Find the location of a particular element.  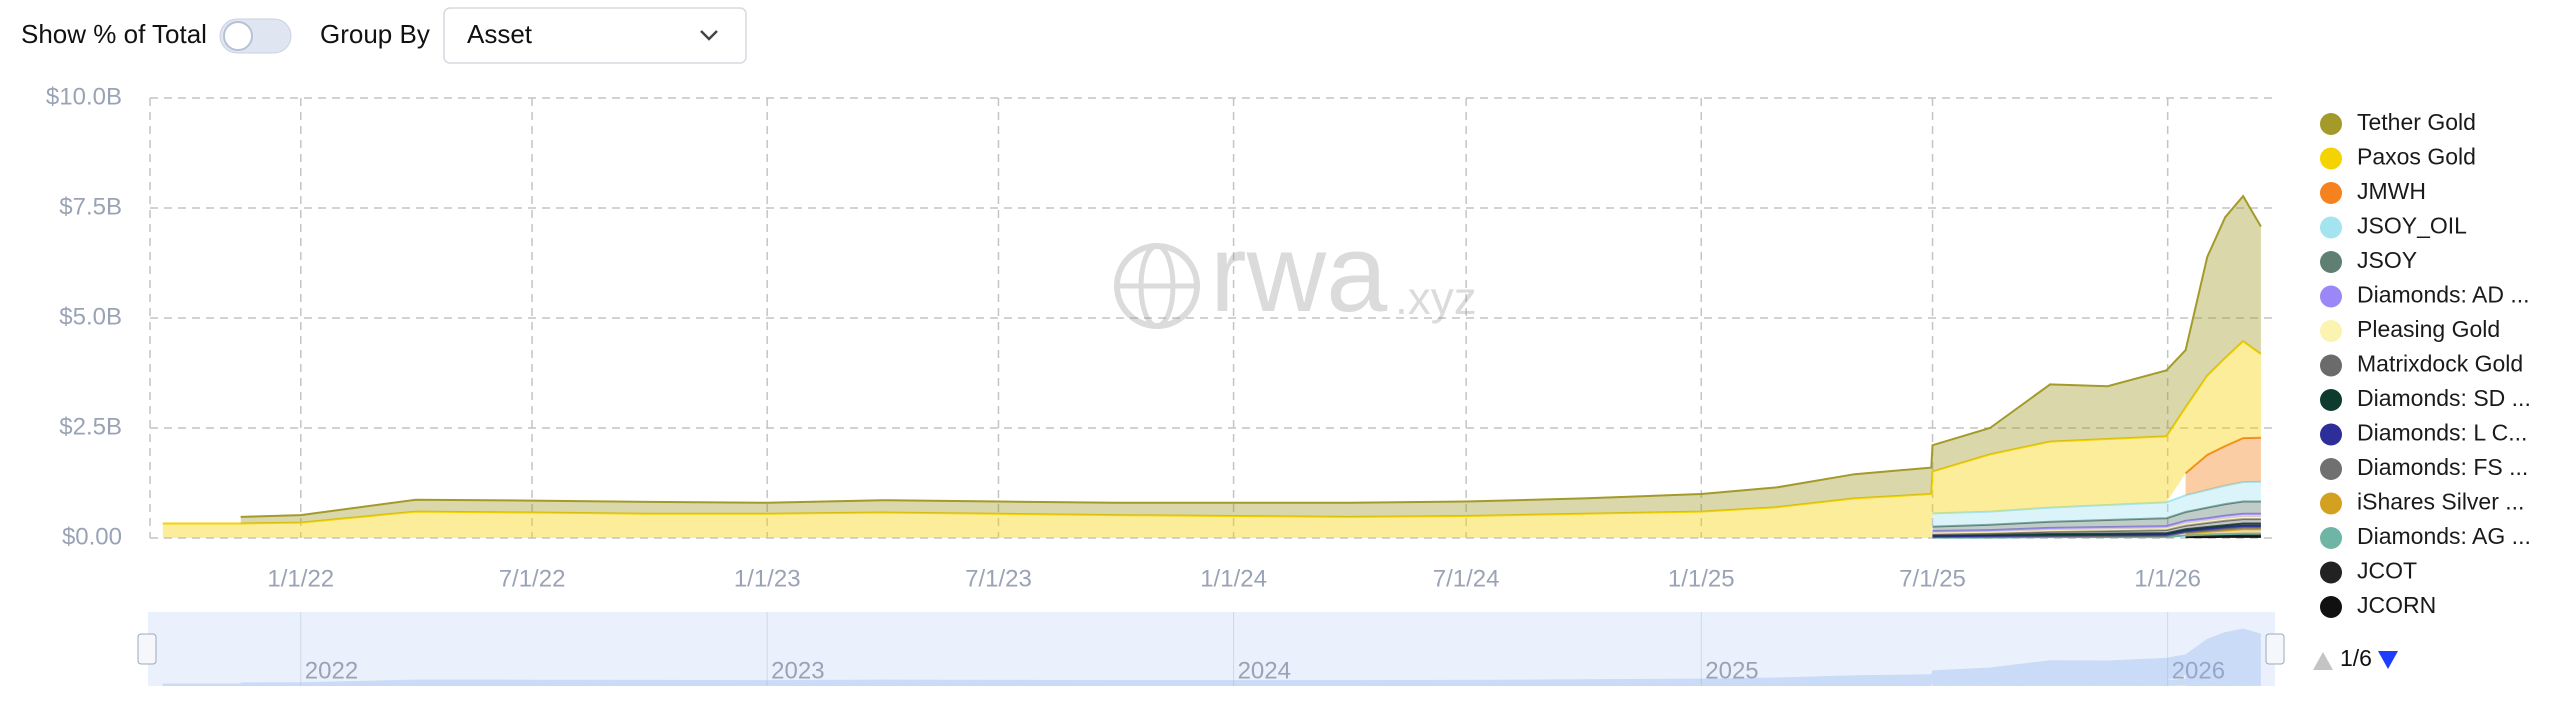

navigator-bg is located at coordinates (1211, 649).